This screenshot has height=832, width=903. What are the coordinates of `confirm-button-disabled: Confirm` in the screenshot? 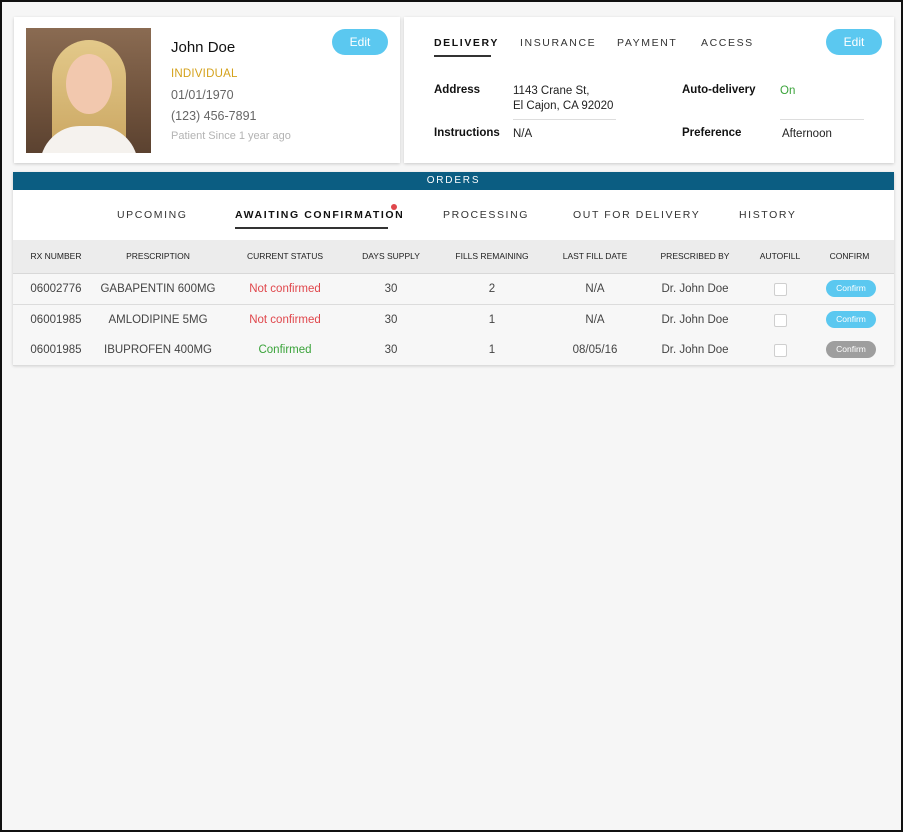 It's located at (851, 349).